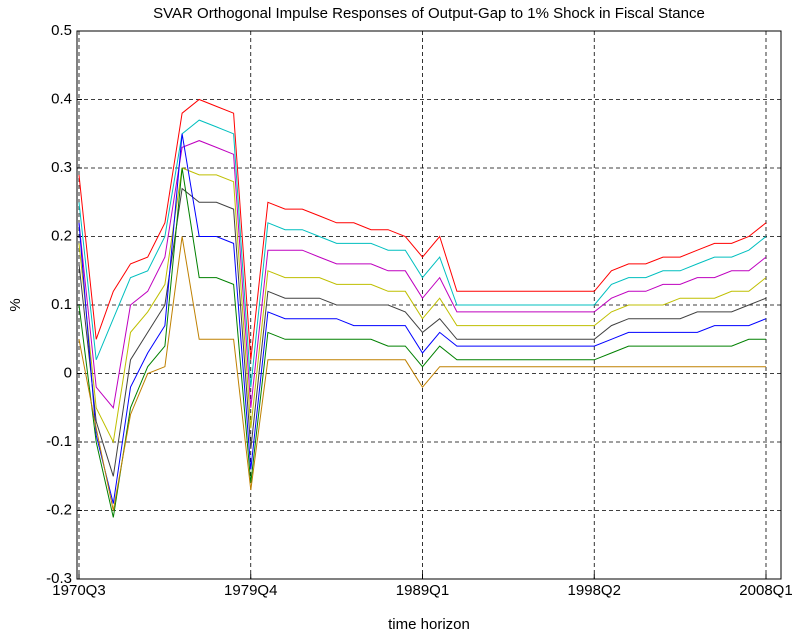 This screenshot has width=804, height=638. Describe the element at coordinates (61, 30) in the screenshot. I see `y-tick-label: 0.5` at that location.